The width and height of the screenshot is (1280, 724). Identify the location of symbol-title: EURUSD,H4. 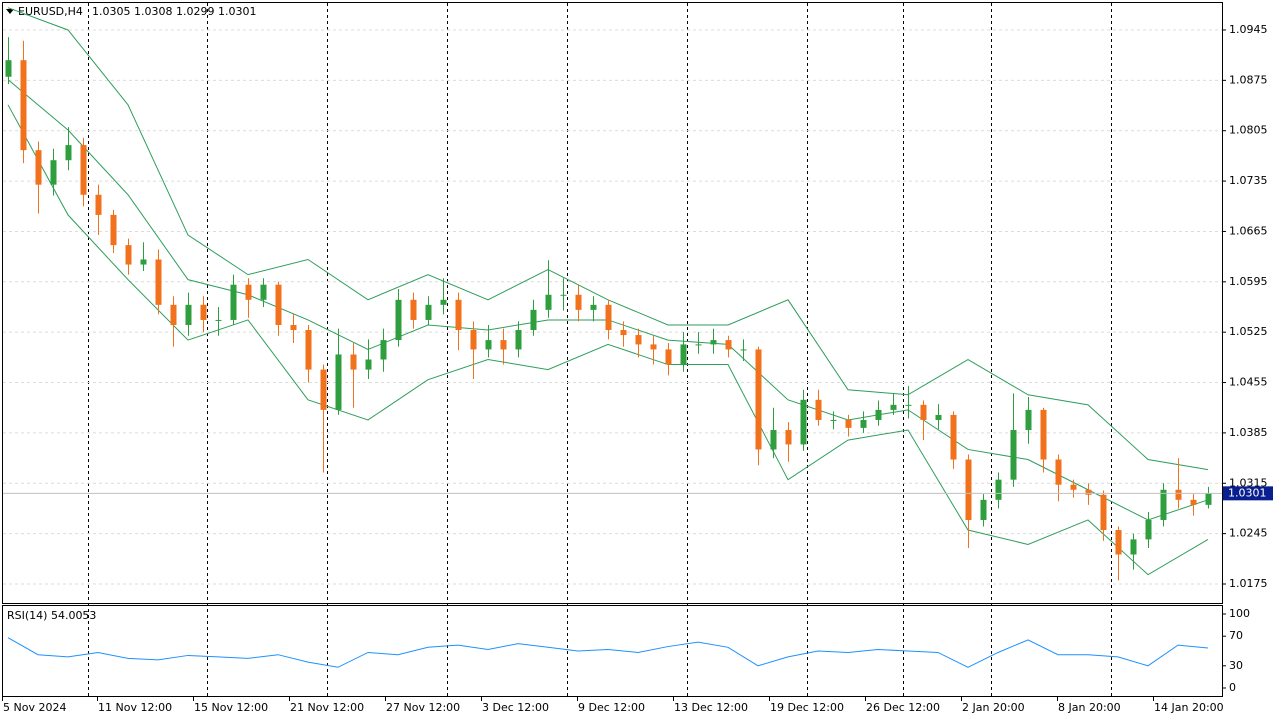
(50, 11).